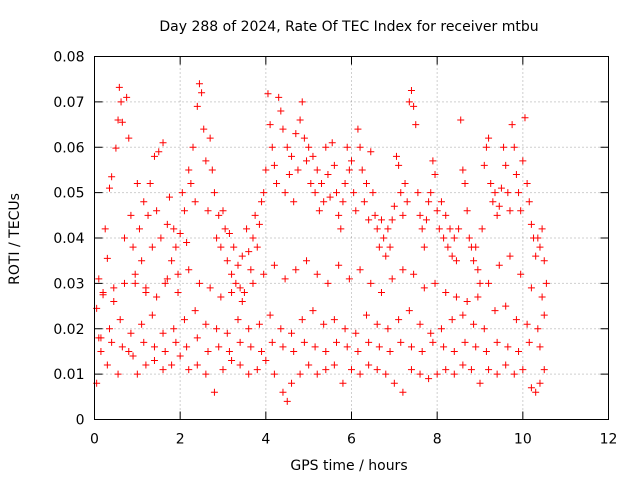 The width and height of the screenshot is (640, 480). I want to click on y-tick-label: 0.06, so click(68, 148).